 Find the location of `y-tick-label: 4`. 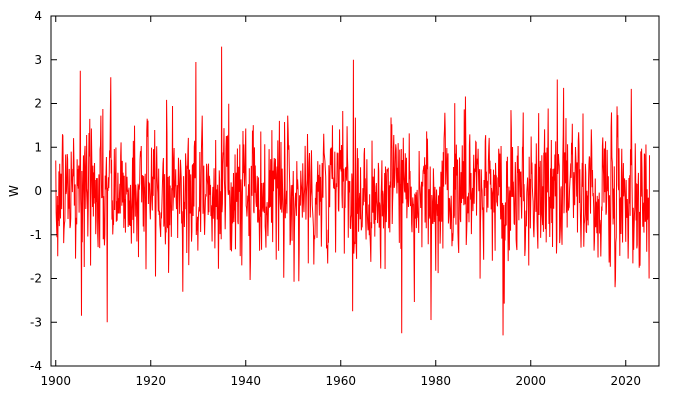

y-tick-label: 4 is located at coordinates (38, 16).